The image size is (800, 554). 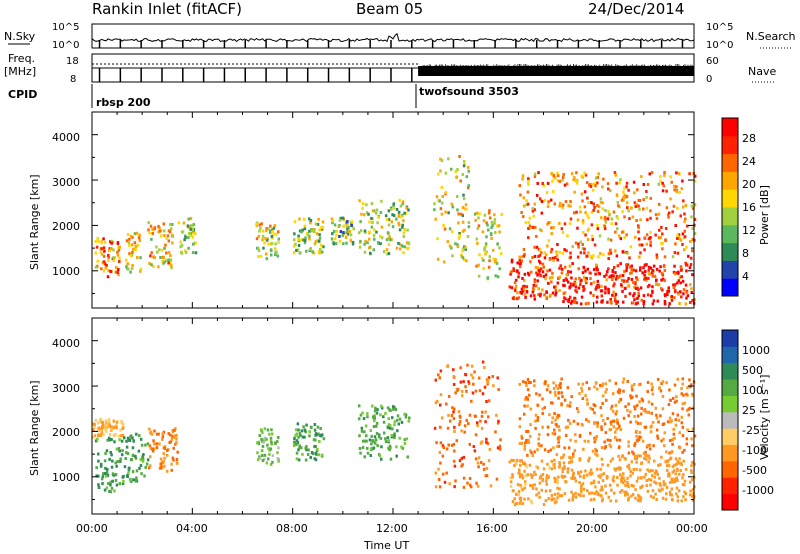 I want to click on cpid-segment-2: twofsound 3503, so click(x=469, y=91).